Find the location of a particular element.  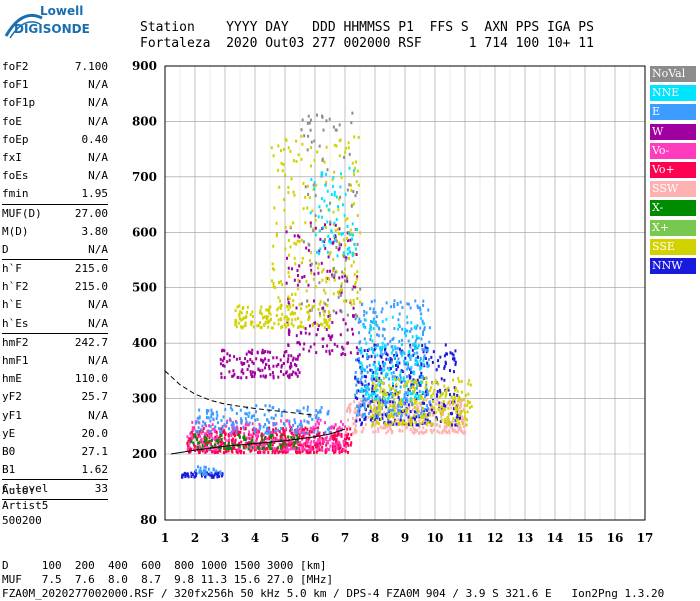

logo-line1: Lowell is located at coordinates (62, 11).